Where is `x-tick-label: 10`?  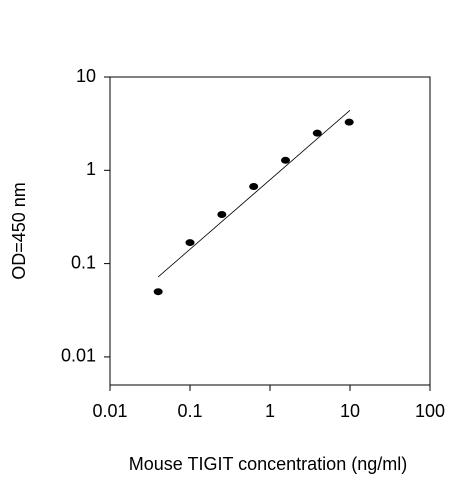 x-tick-label: 10 is located at coordinates (350, 411).